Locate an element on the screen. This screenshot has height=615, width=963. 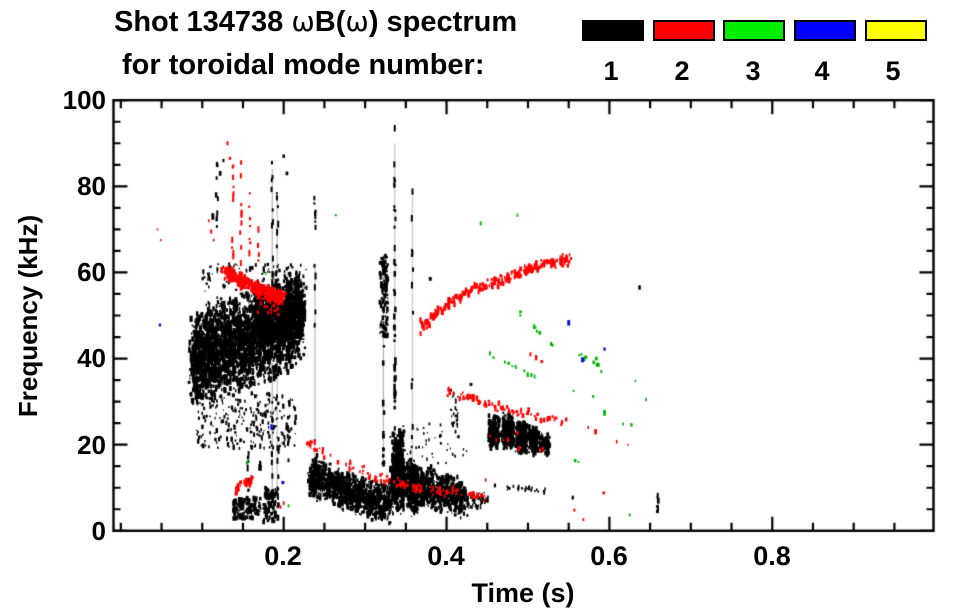
y-tick-label-0: 0 is located at coordinates (98, 531).